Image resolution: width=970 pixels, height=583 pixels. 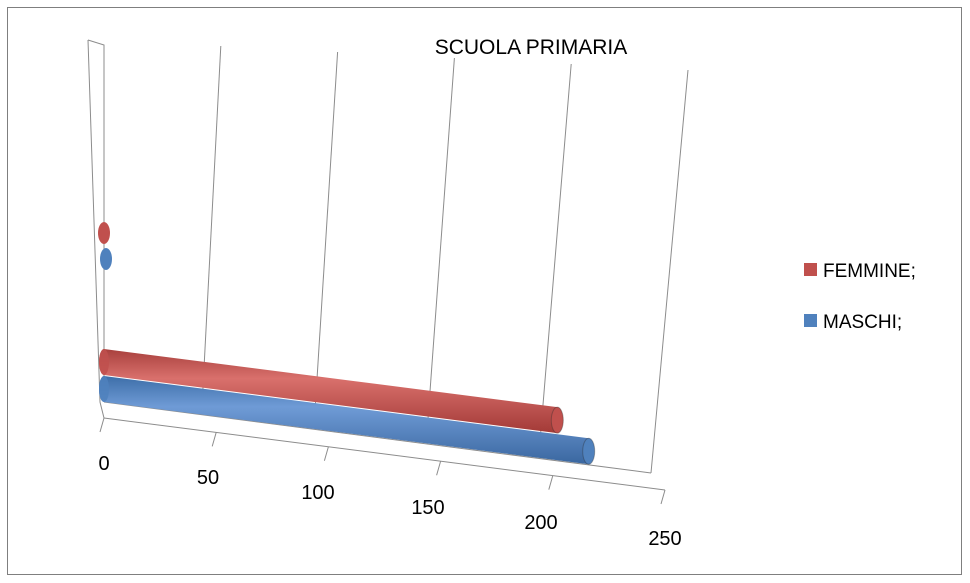 I want to click on floor-back-edge, so click(x=377, y=437).